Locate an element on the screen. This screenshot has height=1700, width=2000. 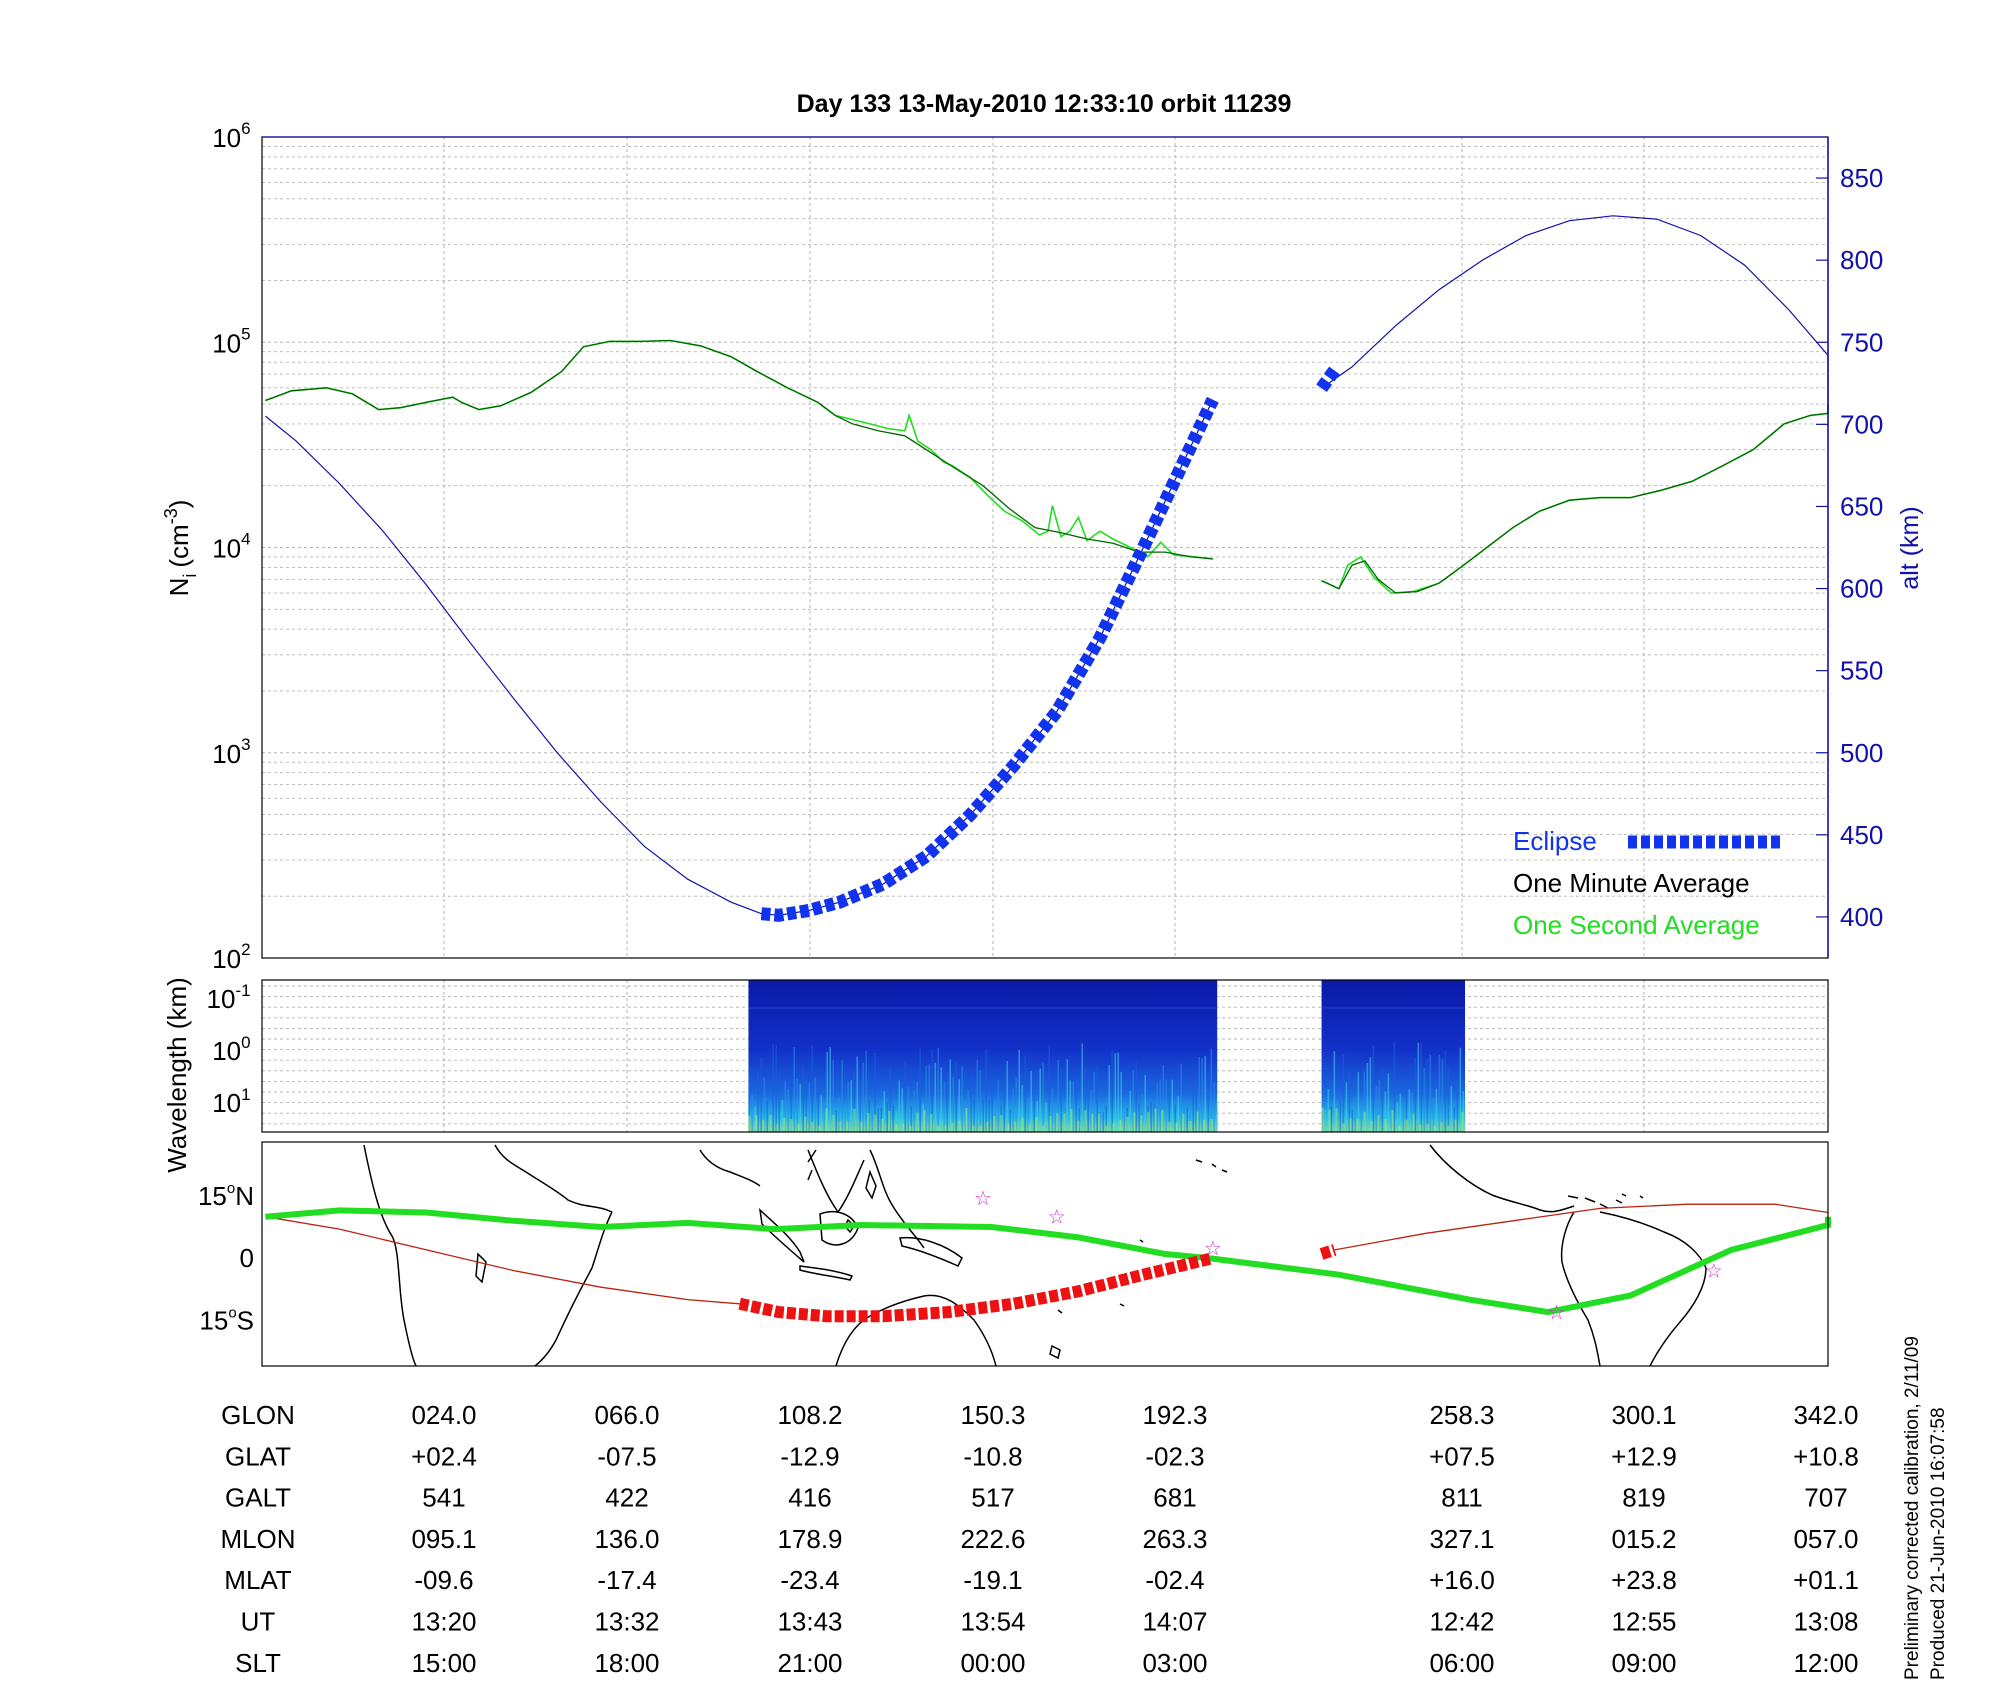
star-marker: ☆ is located at coordinates (983, 1199).